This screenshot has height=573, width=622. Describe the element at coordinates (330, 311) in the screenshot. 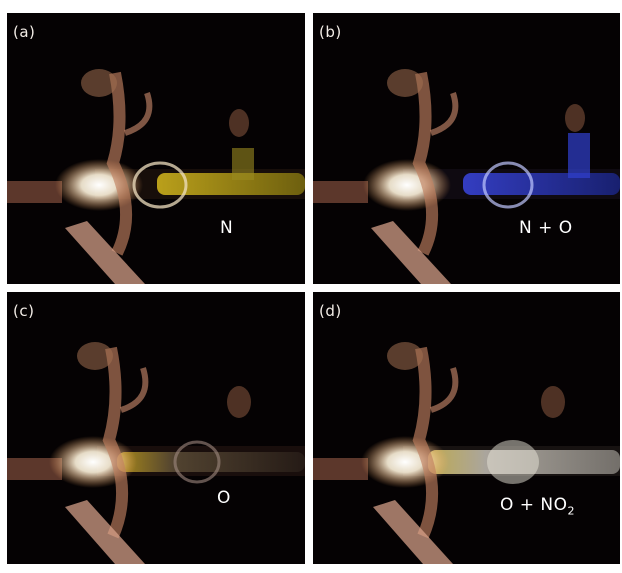

I see `panel-label: (d)` at that location.